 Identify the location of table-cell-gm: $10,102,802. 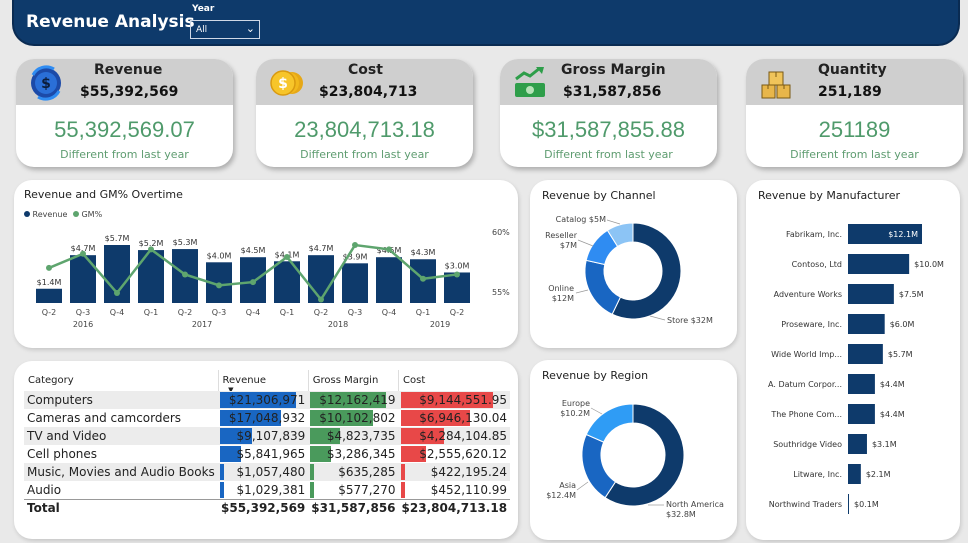
(353, 418).